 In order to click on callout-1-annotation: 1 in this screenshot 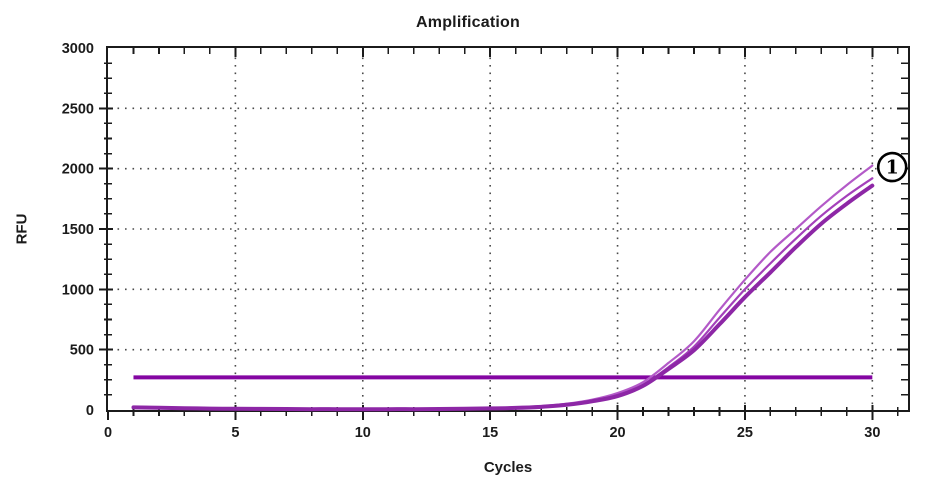, I will do `click(892, 167)`.